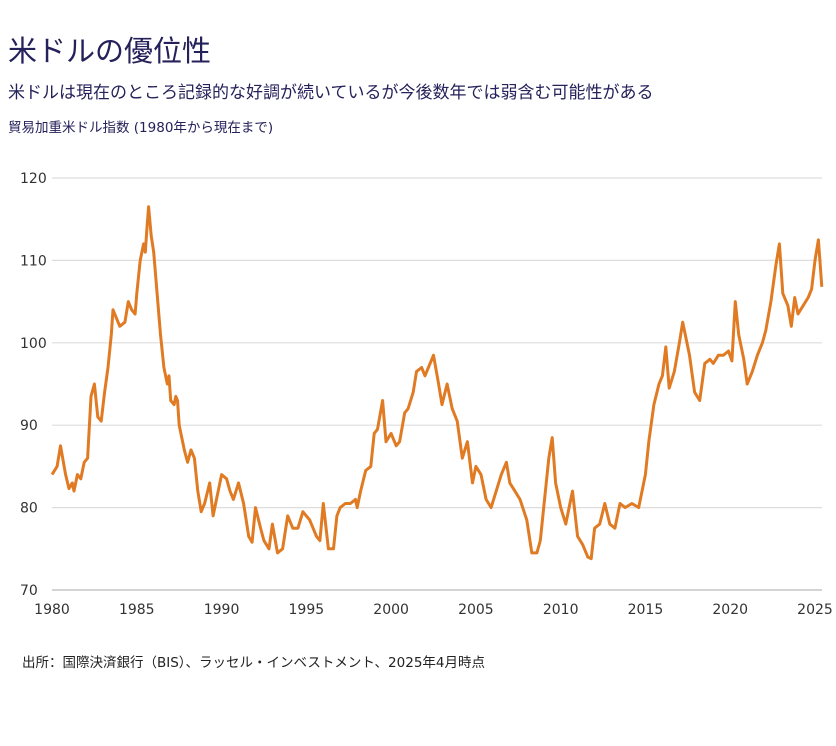 The image size is (836, 746). What do you see at coordinates (730, 610) in the screenshot?
I see `x-tick-label: 2020` at bounding box center [730, 610].